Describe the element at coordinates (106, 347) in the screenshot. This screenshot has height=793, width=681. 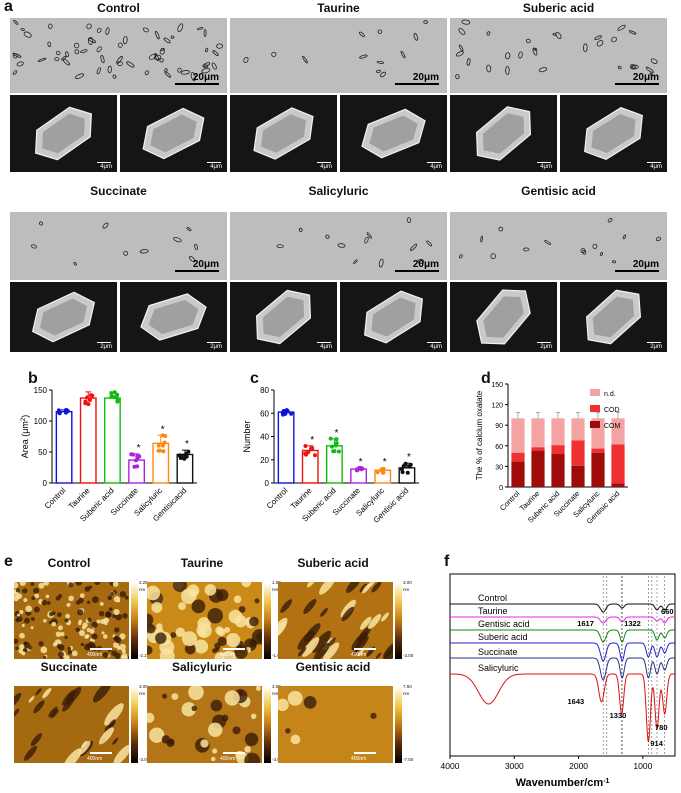
I see `scale-label: 2μm` at that location.